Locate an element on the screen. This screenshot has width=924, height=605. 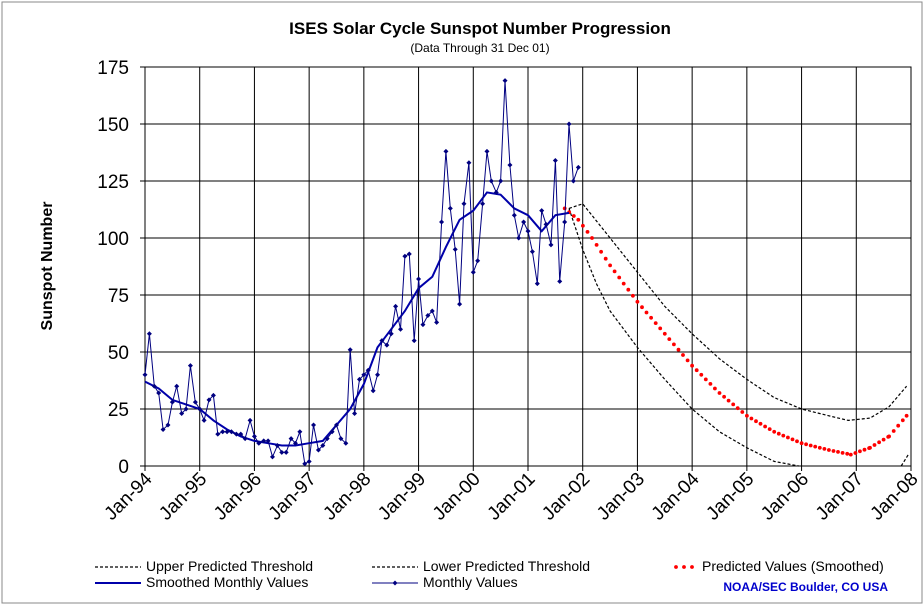
chart-subtitle: (Data Through 31 Dec 01) is located at coordinates (479, 48).